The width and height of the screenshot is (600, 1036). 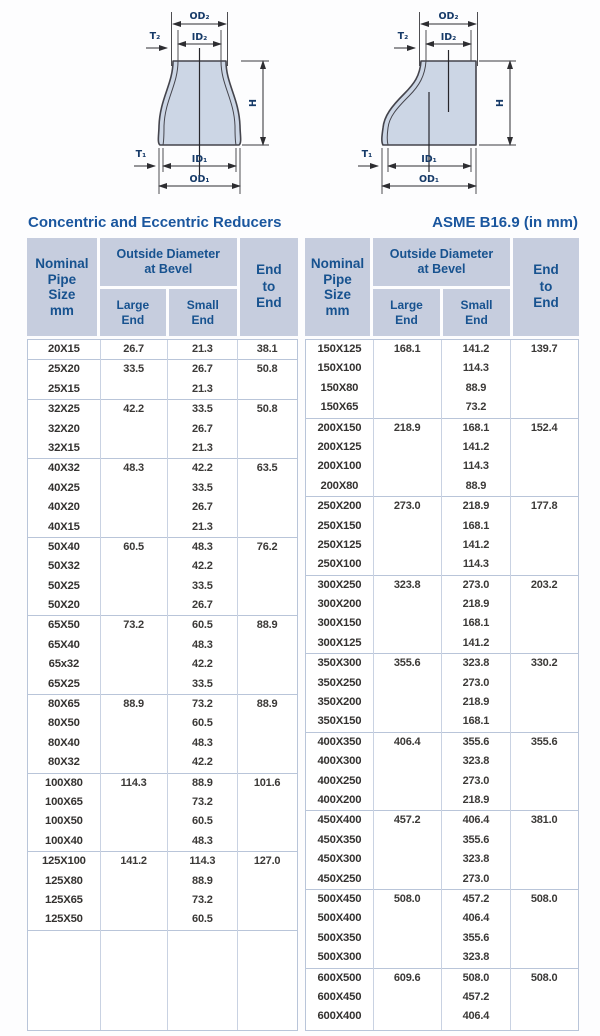 I want to click on end-to-end-cell: 50.8, so click(x=267, y=369).